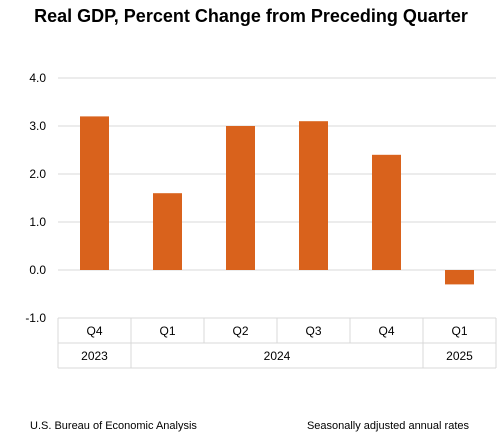 The height and width of the screenshot is (442, 502). Describe the element at coordinates (387, 426) in the screenshot. I see `rates-note: Seasonally adjusted annual rates` at that location.